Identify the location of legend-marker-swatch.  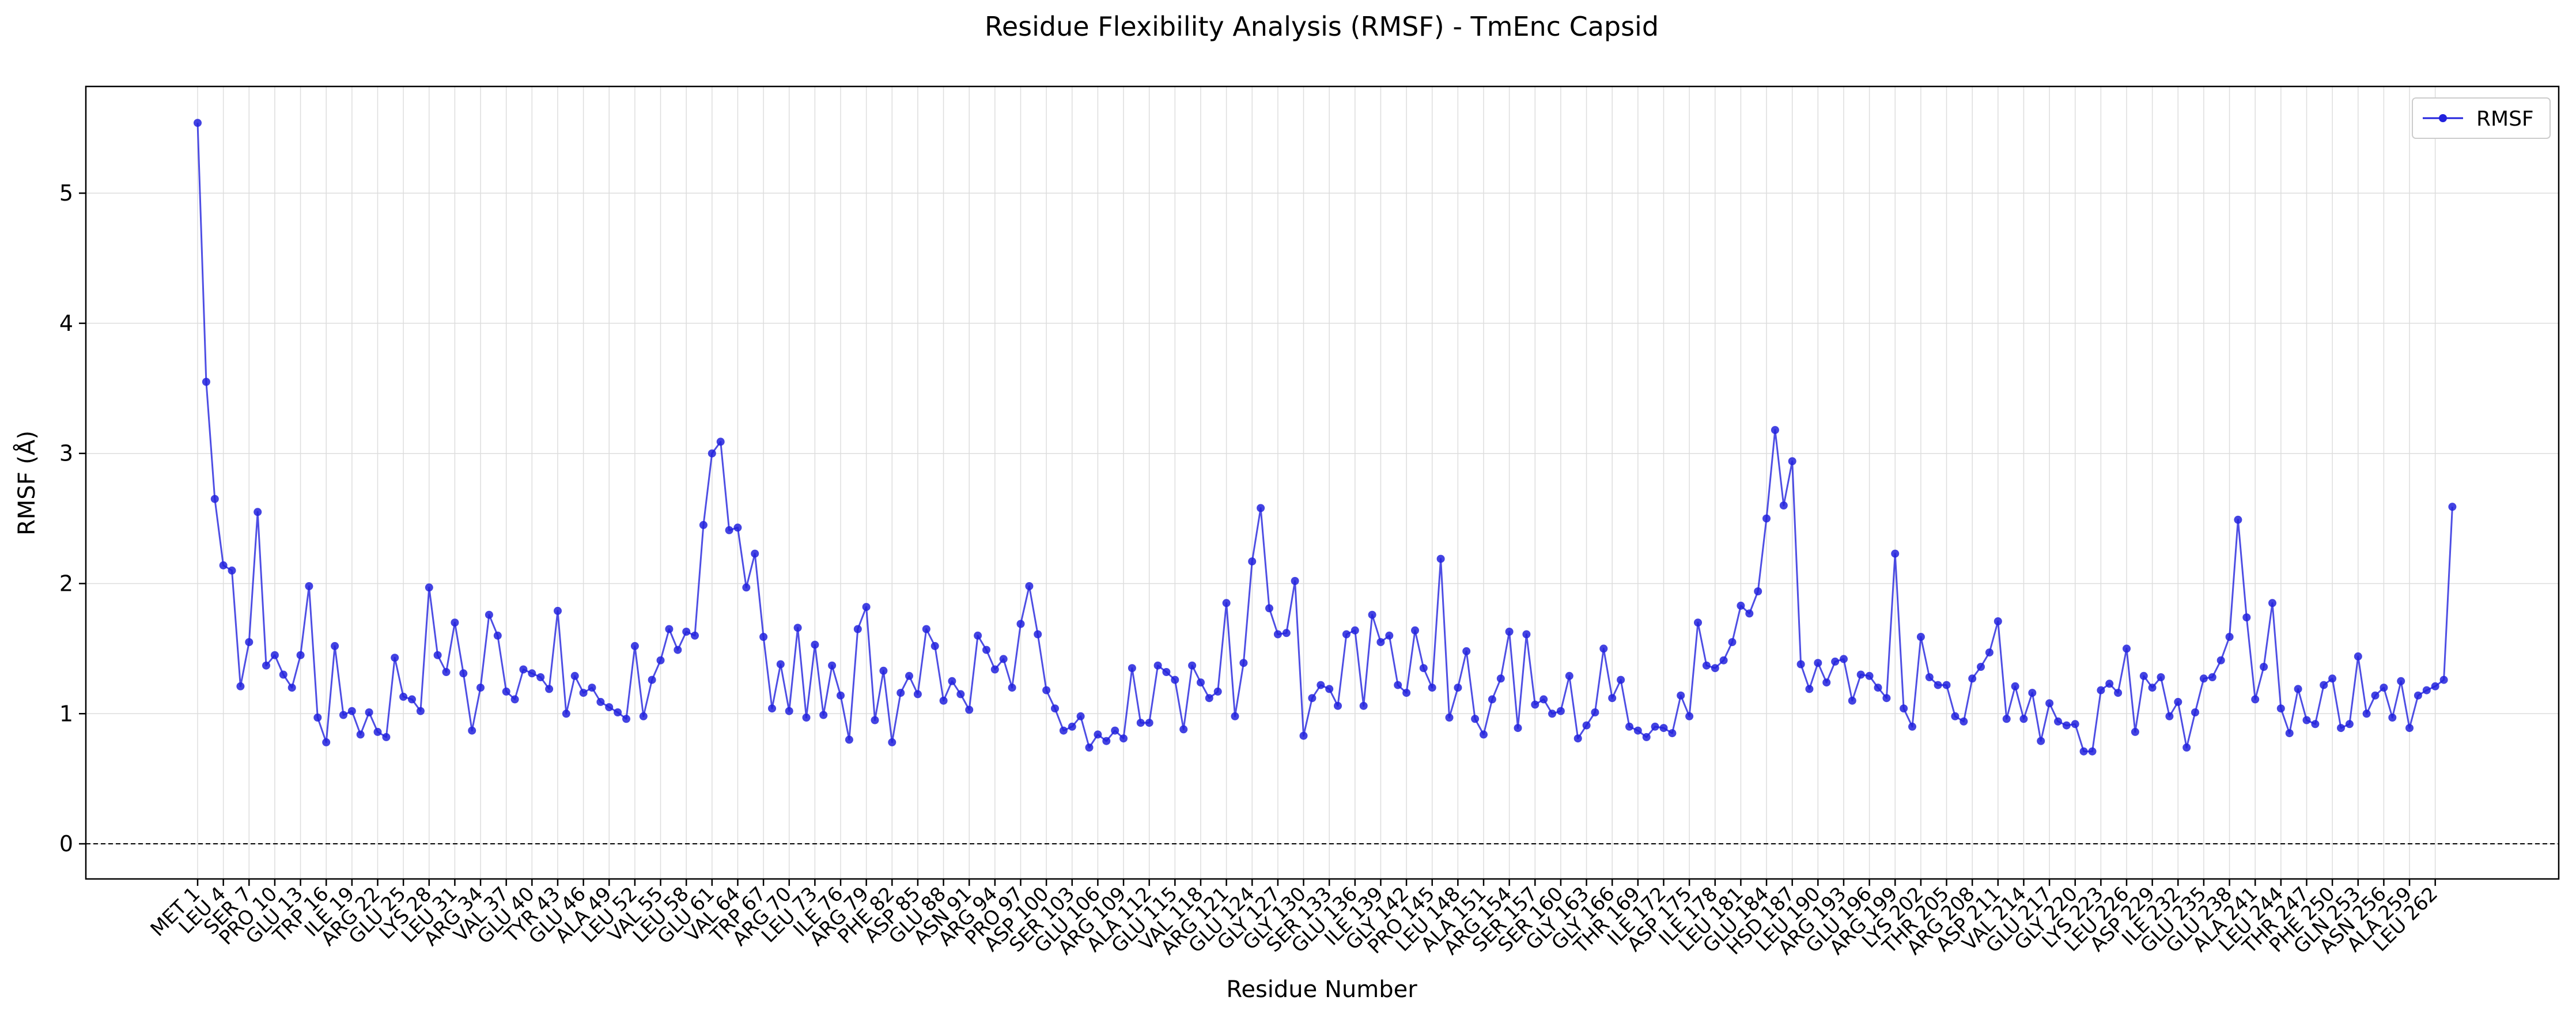
(2443, 118).